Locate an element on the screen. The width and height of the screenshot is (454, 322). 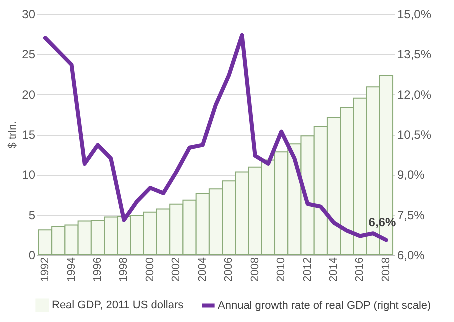
x-tick-label: 2008 is located at coordinates (255, 270).